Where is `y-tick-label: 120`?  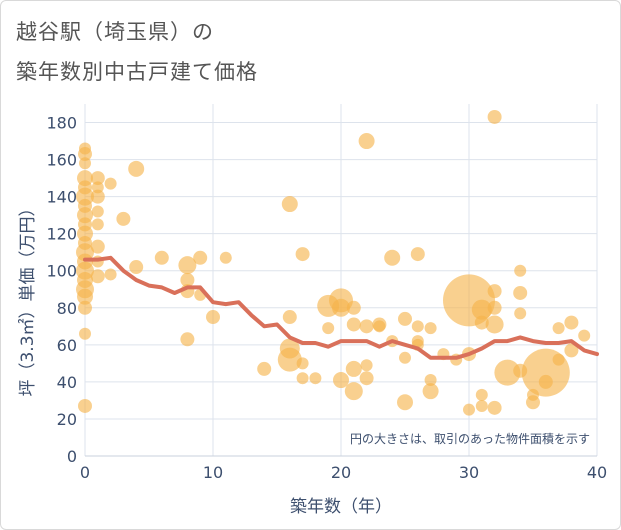
y-tick-label: 120 is located at coordinates (61, 234).